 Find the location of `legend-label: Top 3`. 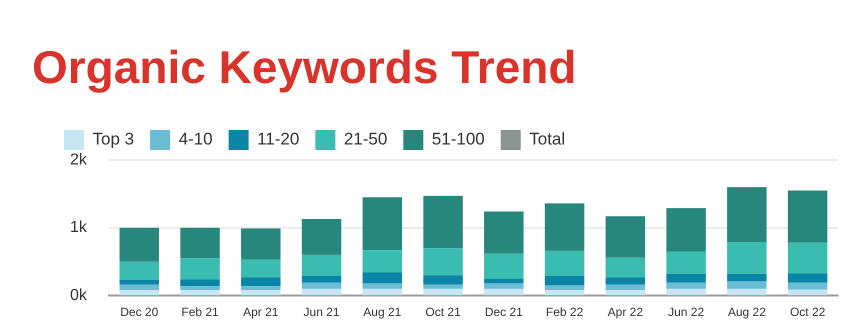

legend-label: Top 3 is located at coordinates (113, 139).